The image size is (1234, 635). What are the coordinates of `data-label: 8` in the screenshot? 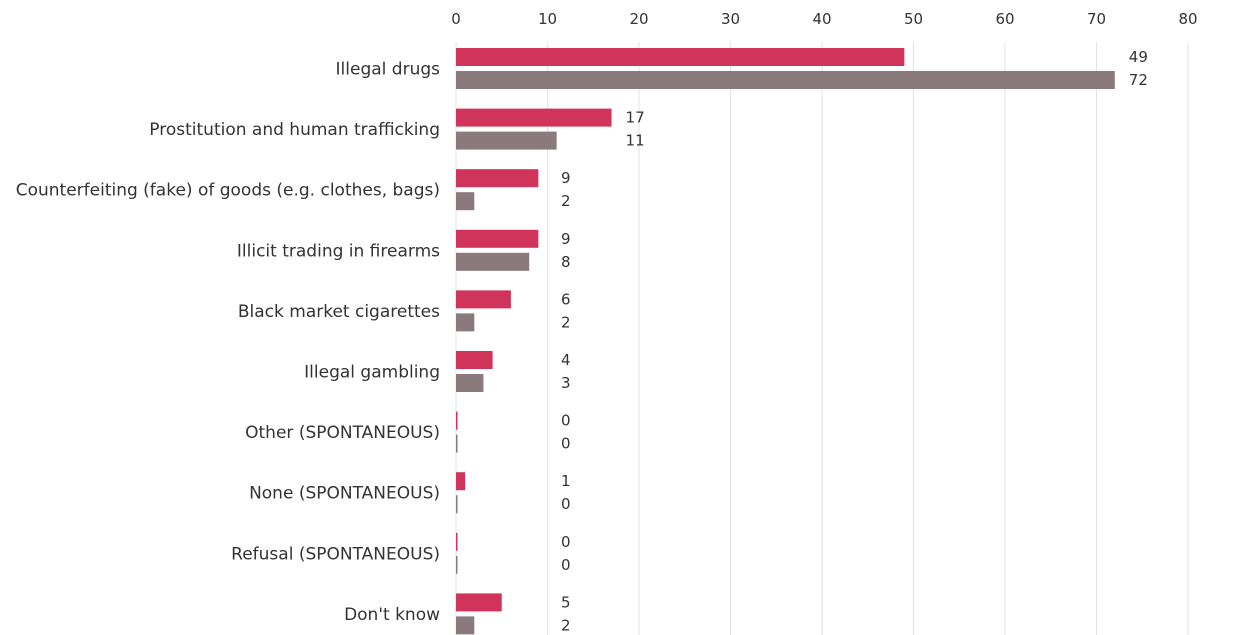 It's located at (566, 262).